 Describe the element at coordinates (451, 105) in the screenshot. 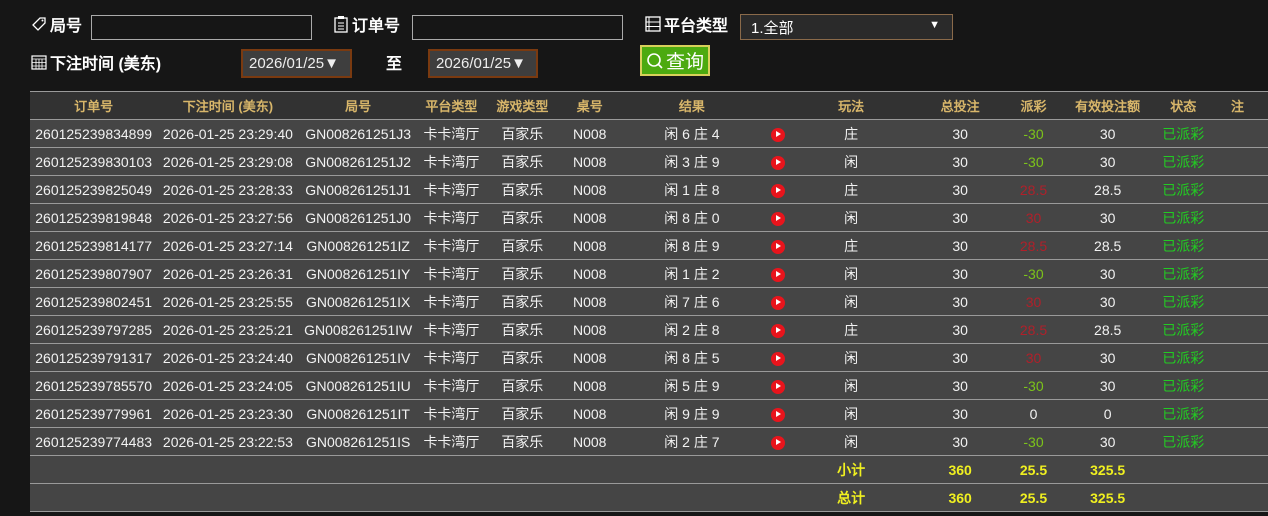

I see `column-header: 平台类型` at that location.